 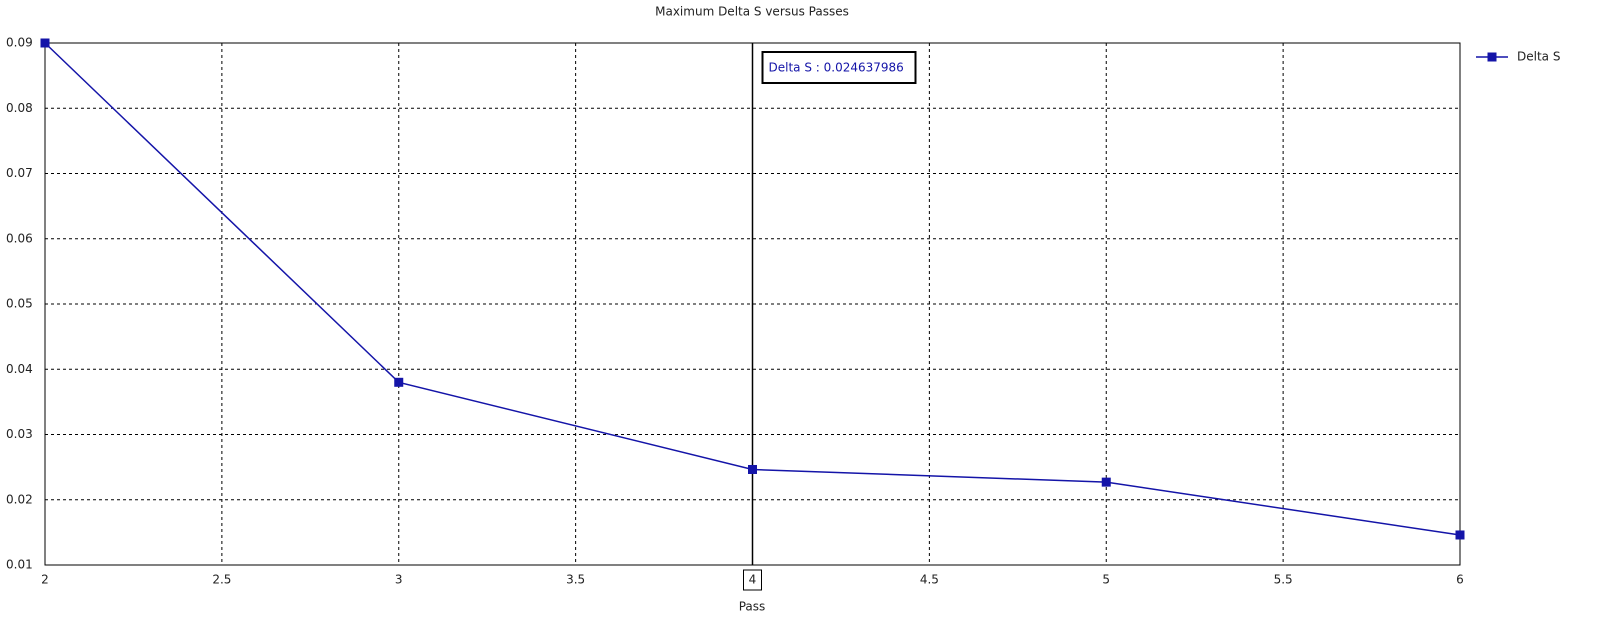 I want to click on x-tick-label: 3, so click(x=399, y=580).